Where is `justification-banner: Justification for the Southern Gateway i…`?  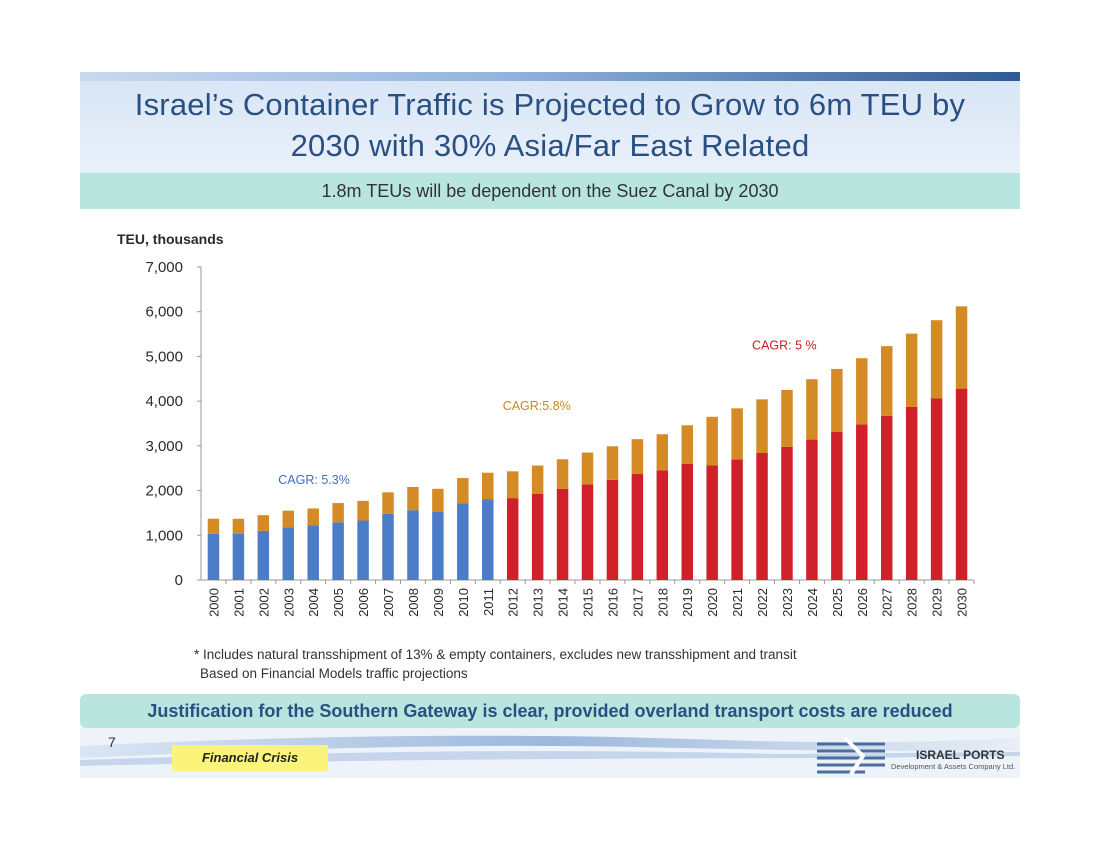 justification-banner: Justification for the Southern Gateway i… is located at coordinates (550, 711).